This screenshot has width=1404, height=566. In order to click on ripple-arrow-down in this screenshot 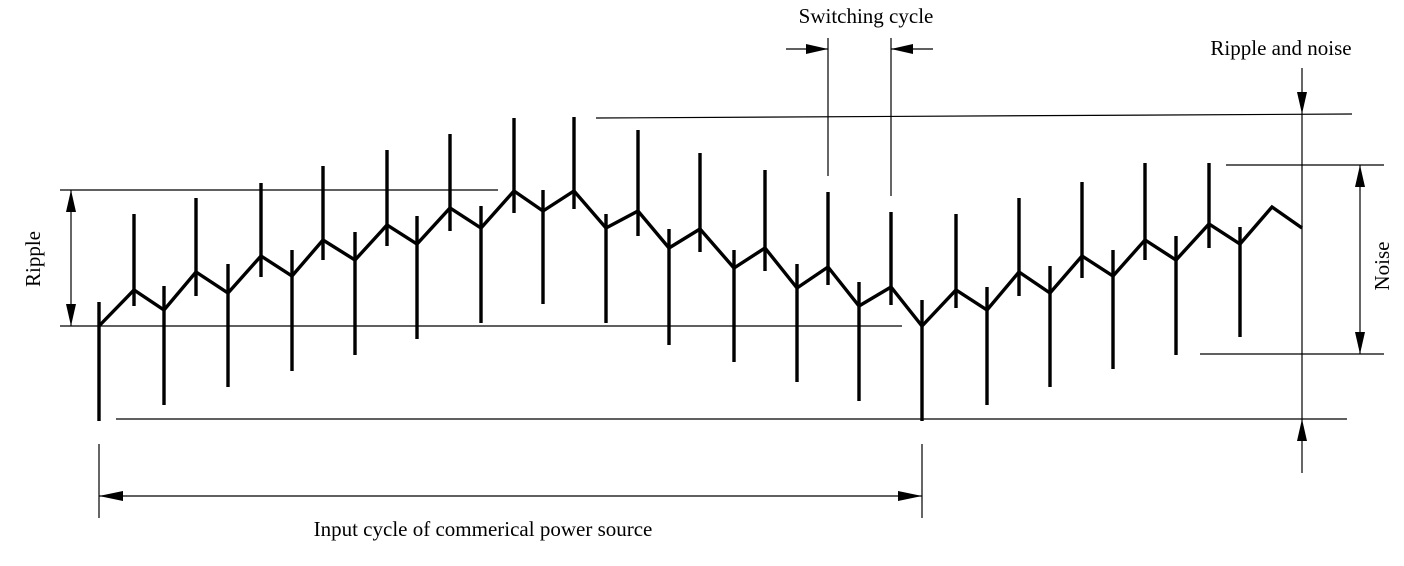, I will do `click(71, 315)`.